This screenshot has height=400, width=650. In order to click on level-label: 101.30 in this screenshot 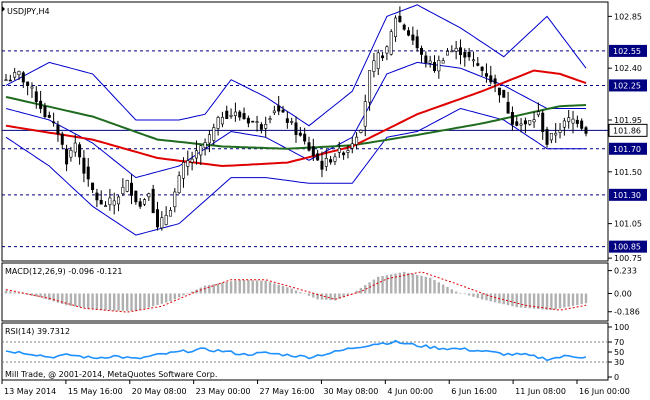, I will do `click(627, 195)`.